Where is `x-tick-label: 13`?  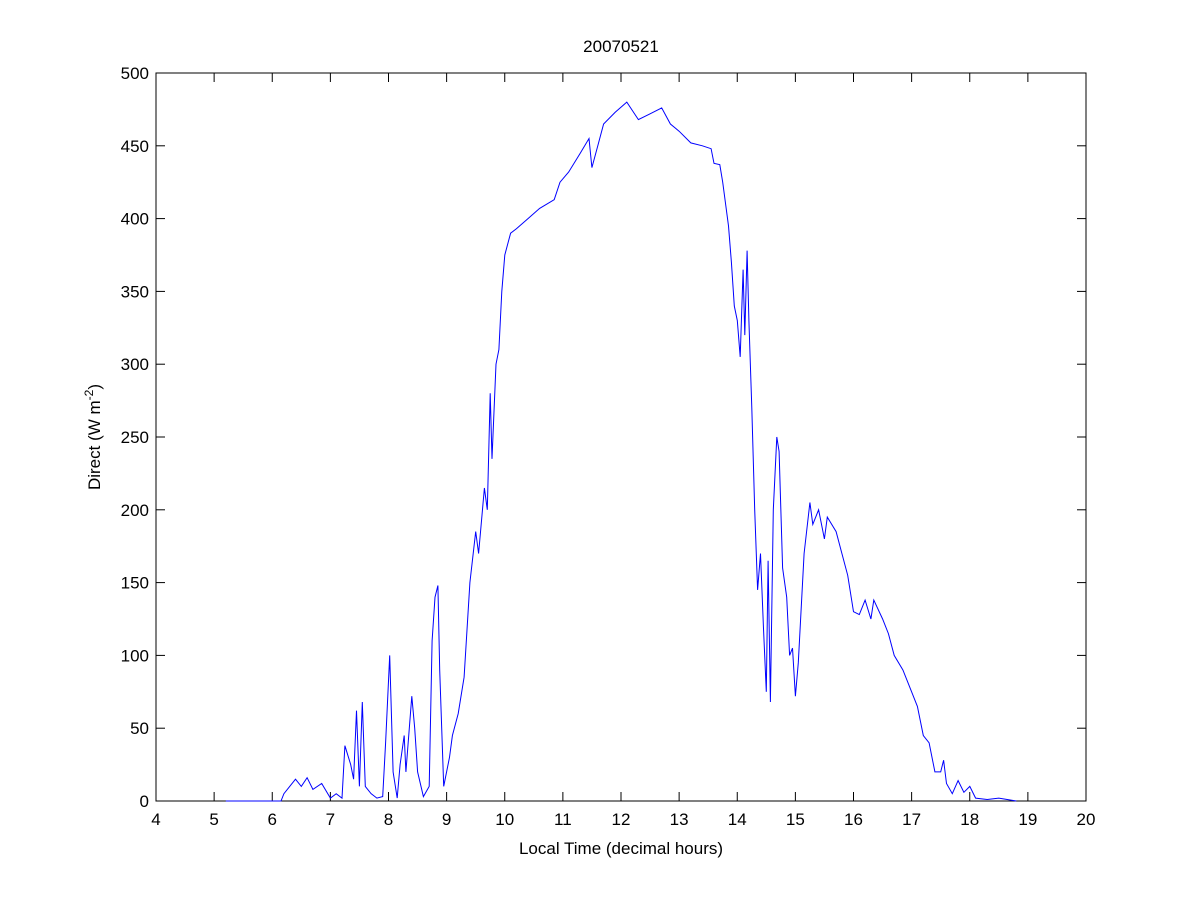 x-tick-label: 13 is located at coordinates (679, 819).